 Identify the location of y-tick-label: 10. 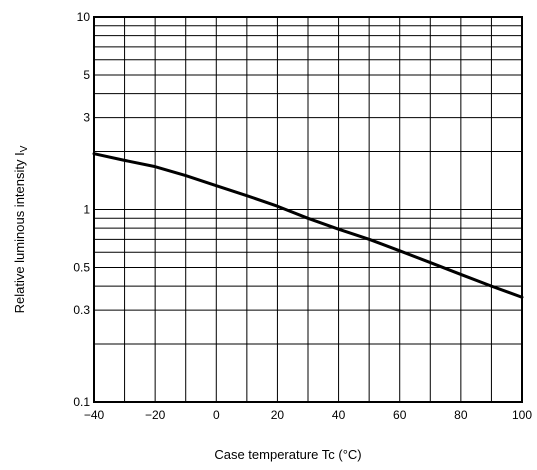
(84, 17).